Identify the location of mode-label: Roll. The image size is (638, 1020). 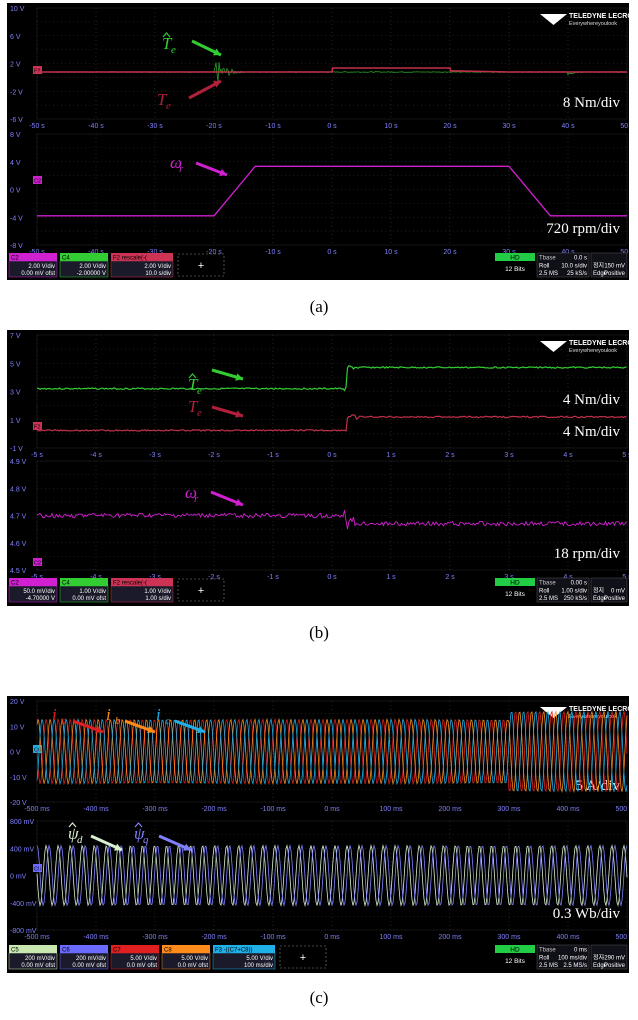
(544, 959).